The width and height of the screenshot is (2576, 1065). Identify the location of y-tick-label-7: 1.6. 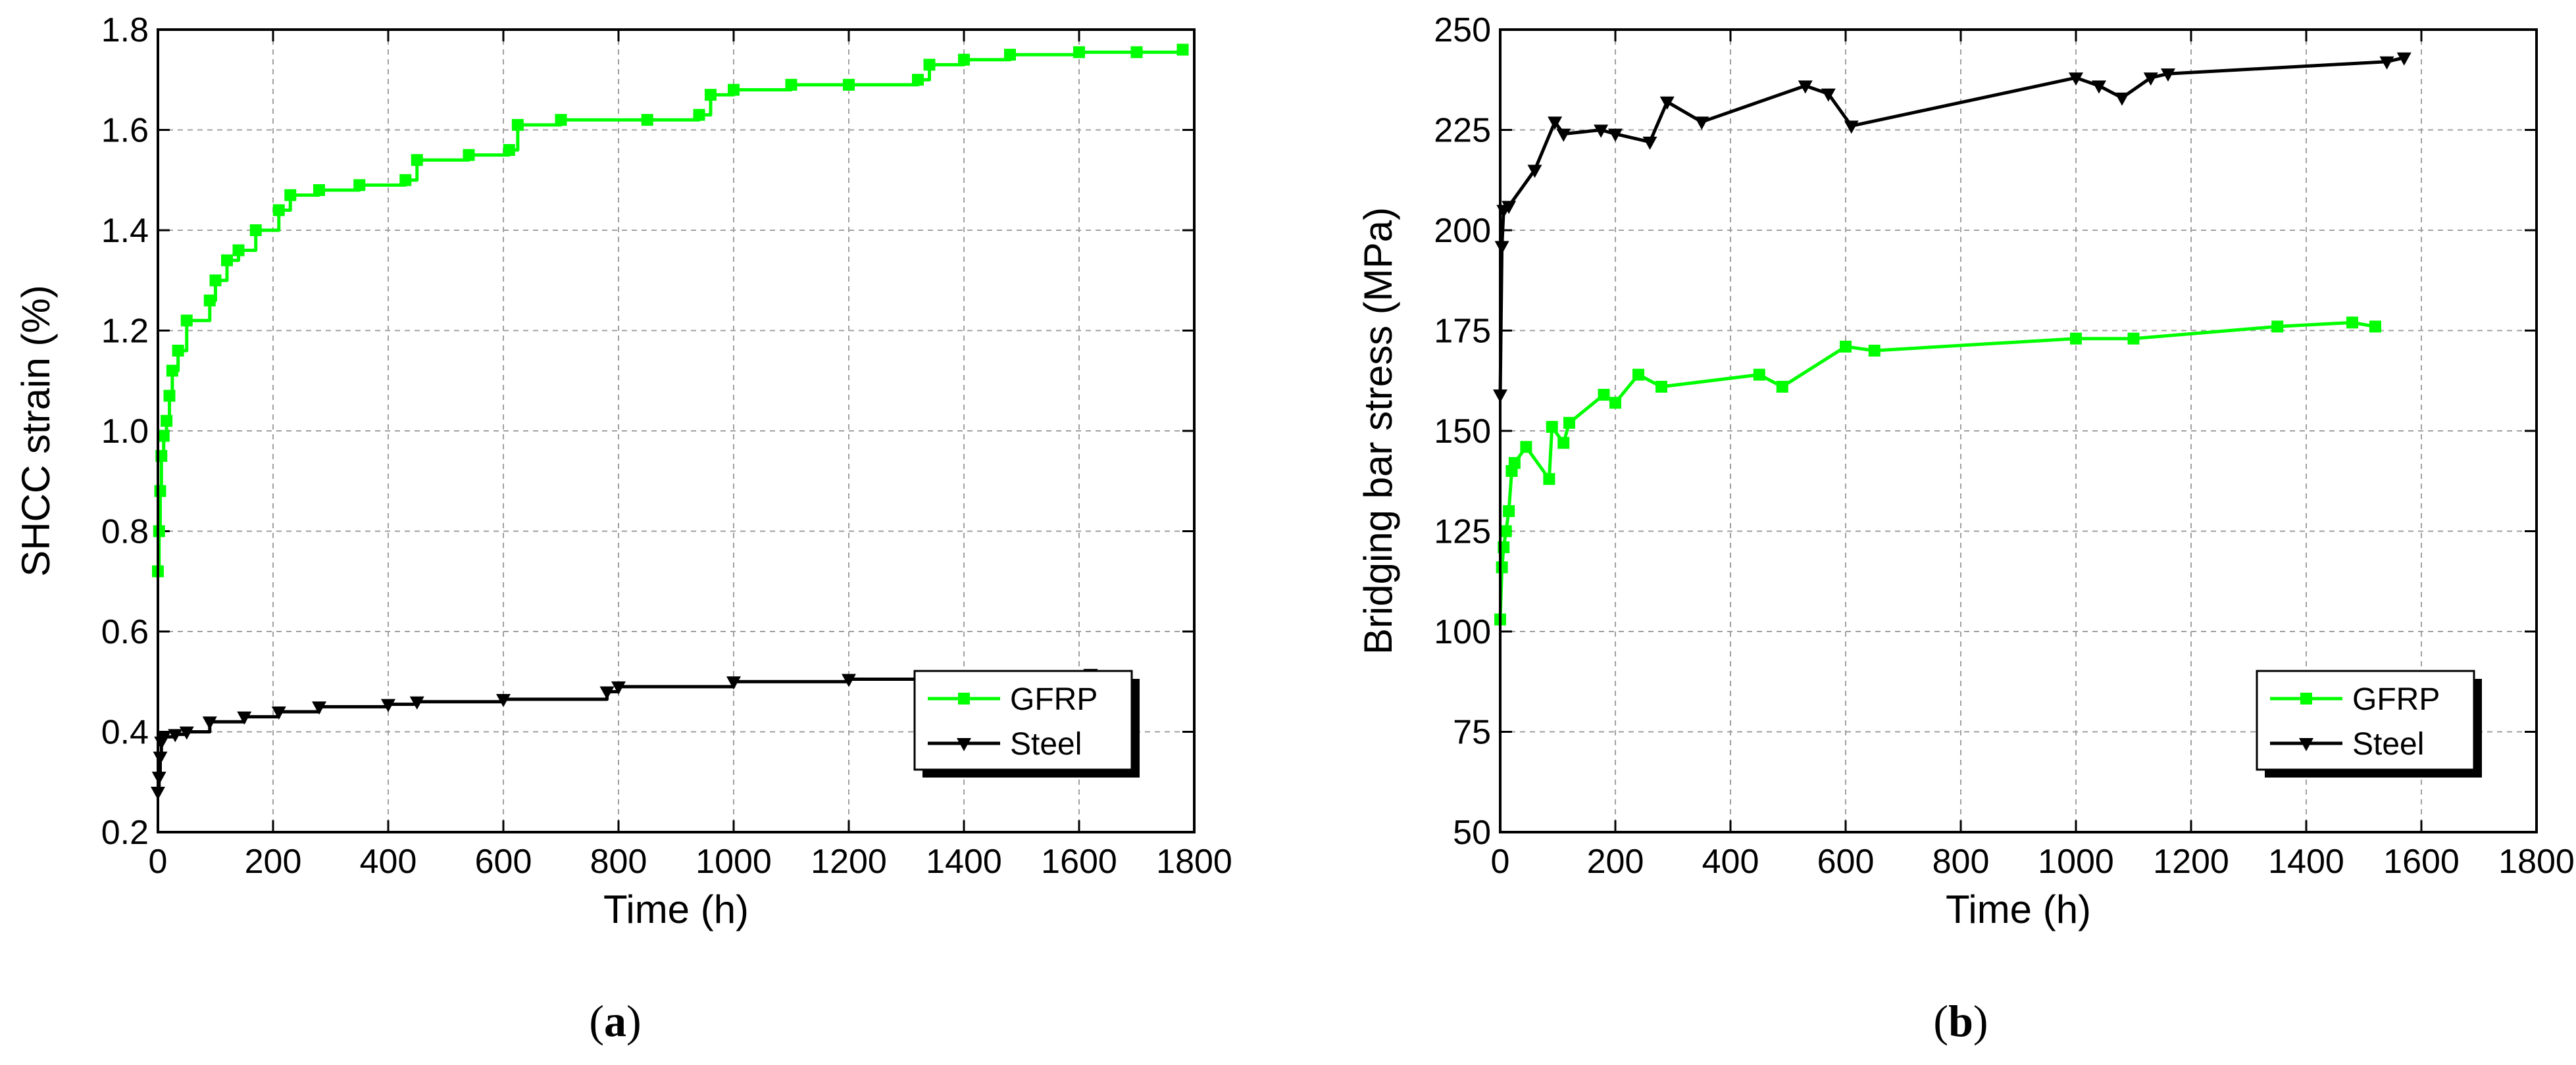
(125, 131).